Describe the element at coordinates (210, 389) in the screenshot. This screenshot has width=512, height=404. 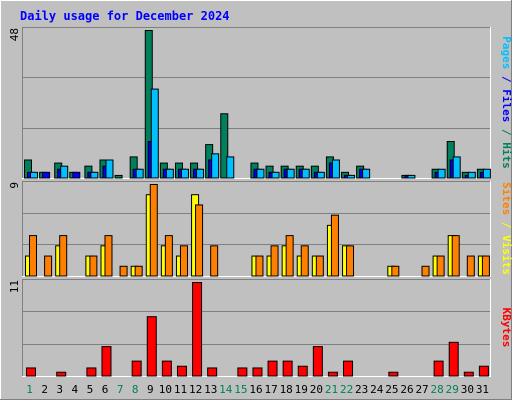
I see `day-label: 13` at that location.